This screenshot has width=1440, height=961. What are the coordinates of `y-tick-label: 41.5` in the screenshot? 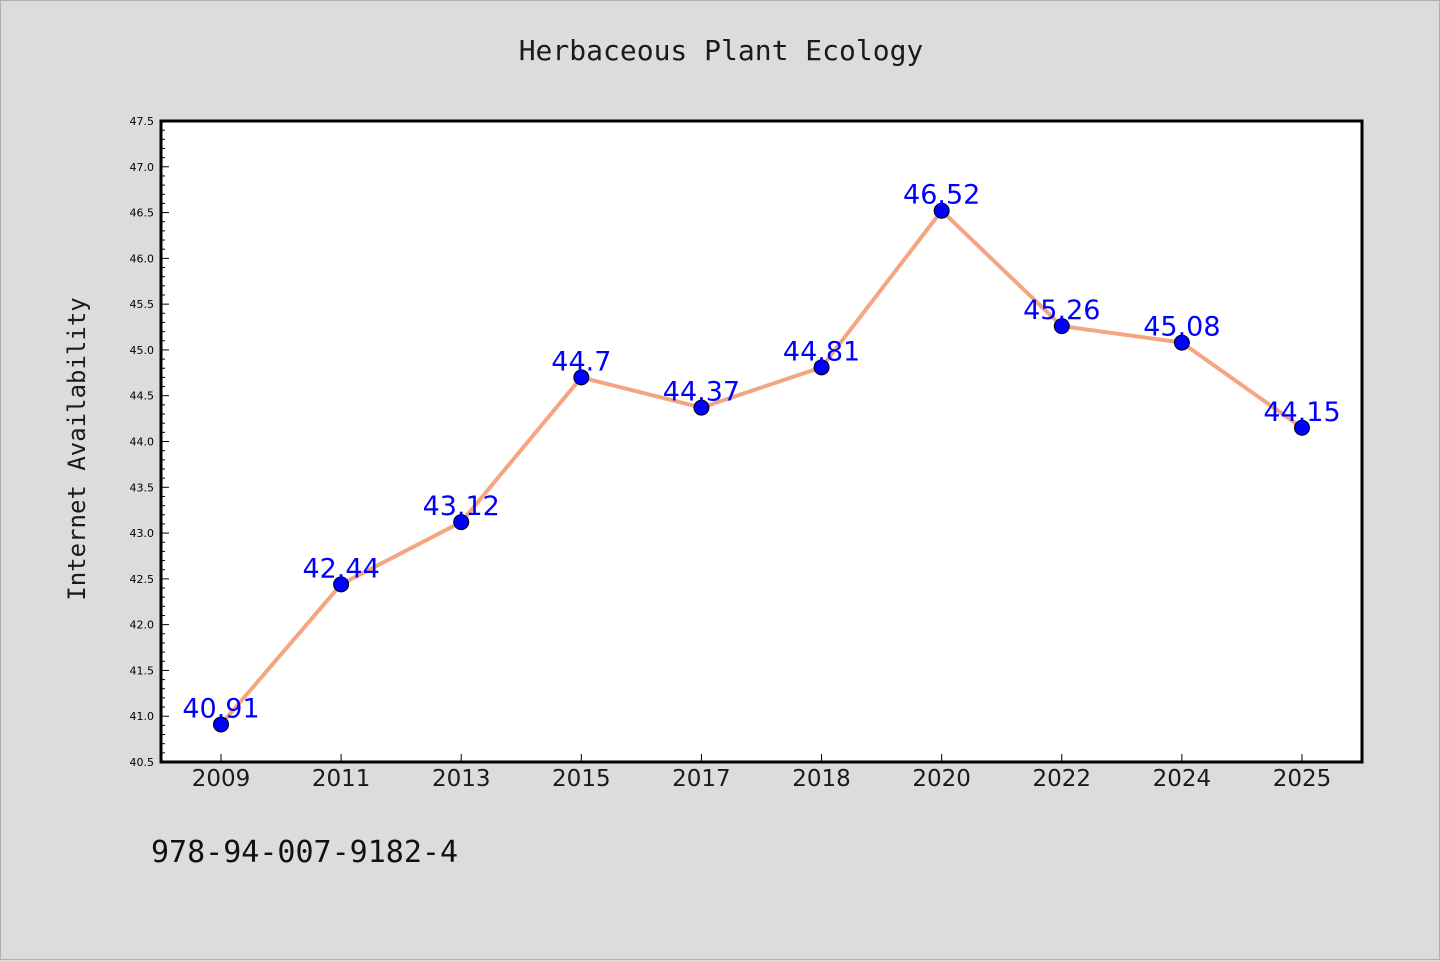 It's located at (142, 670).